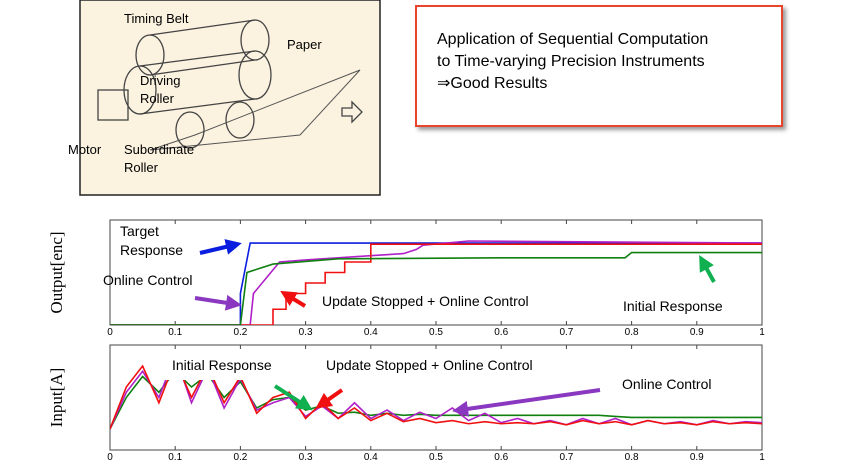  What do you see at coordinates (304, 44) in the screenshot?
I see `diagram-label: Paper` at bounding box center [304, 44].